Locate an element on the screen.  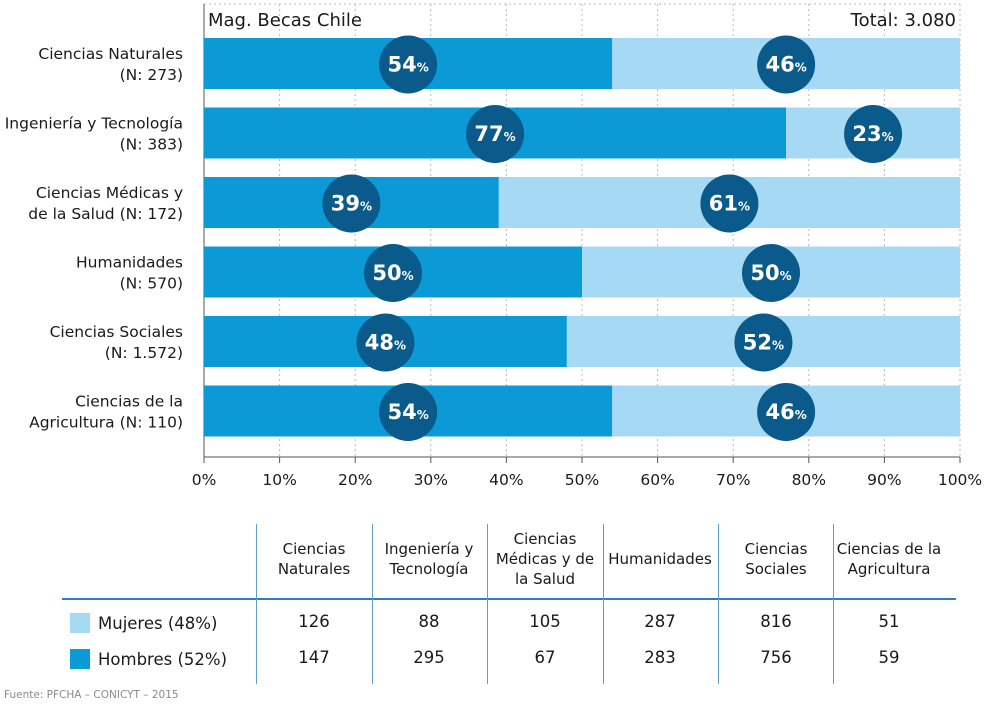
table-column-header-line: Agricultura is located at coordinates (889, 569).